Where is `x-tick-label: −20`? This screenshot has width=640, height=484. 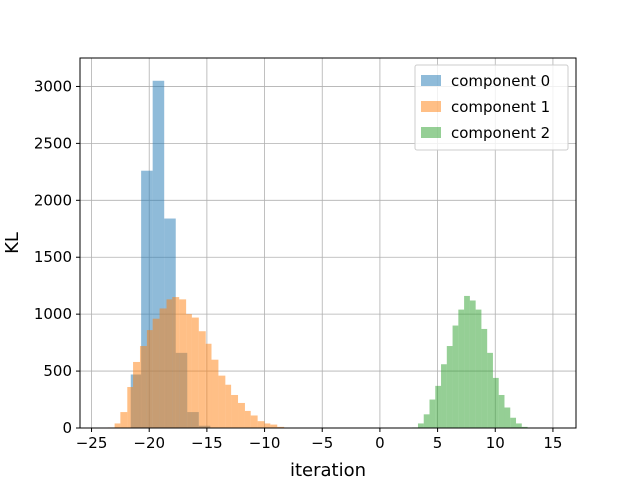
x-tick-label: −20 is located at coordinates (149, 443).